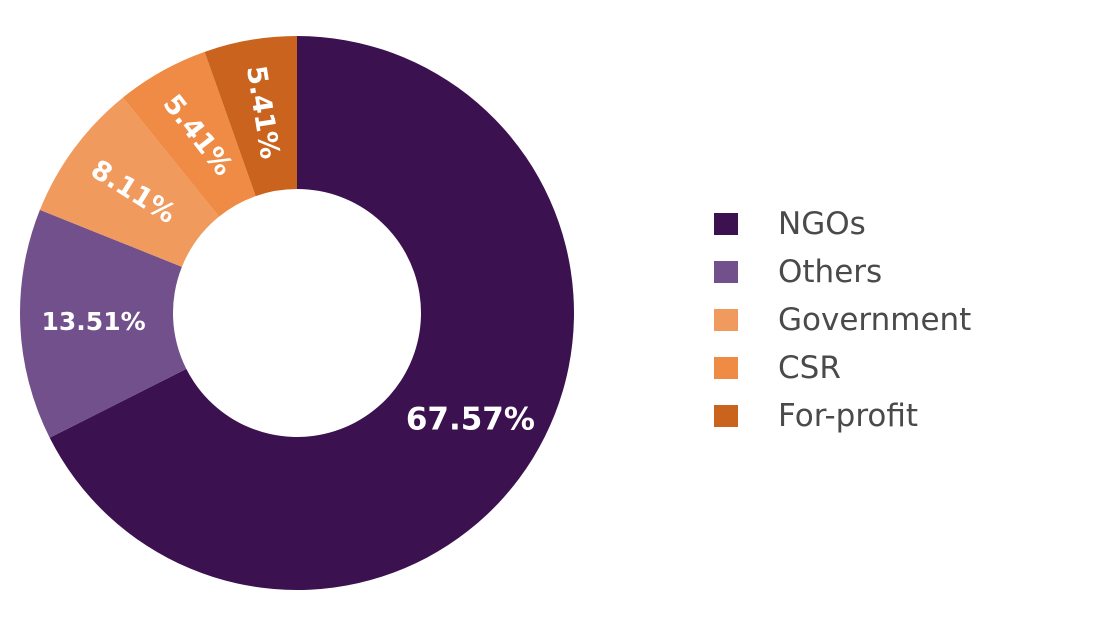 This screenshot has height=628, width=1105. Describe the element at coordinates (809, 368) in the screenshot. I see `legend-label: CSR` at that location.